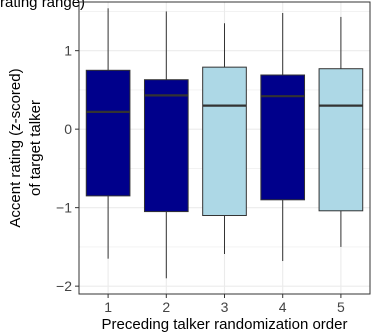  What do you see at coordinates (42, 5) in the screenshot?
I see `top-clipped-label: rating range)` at bounding box center [42, 5].